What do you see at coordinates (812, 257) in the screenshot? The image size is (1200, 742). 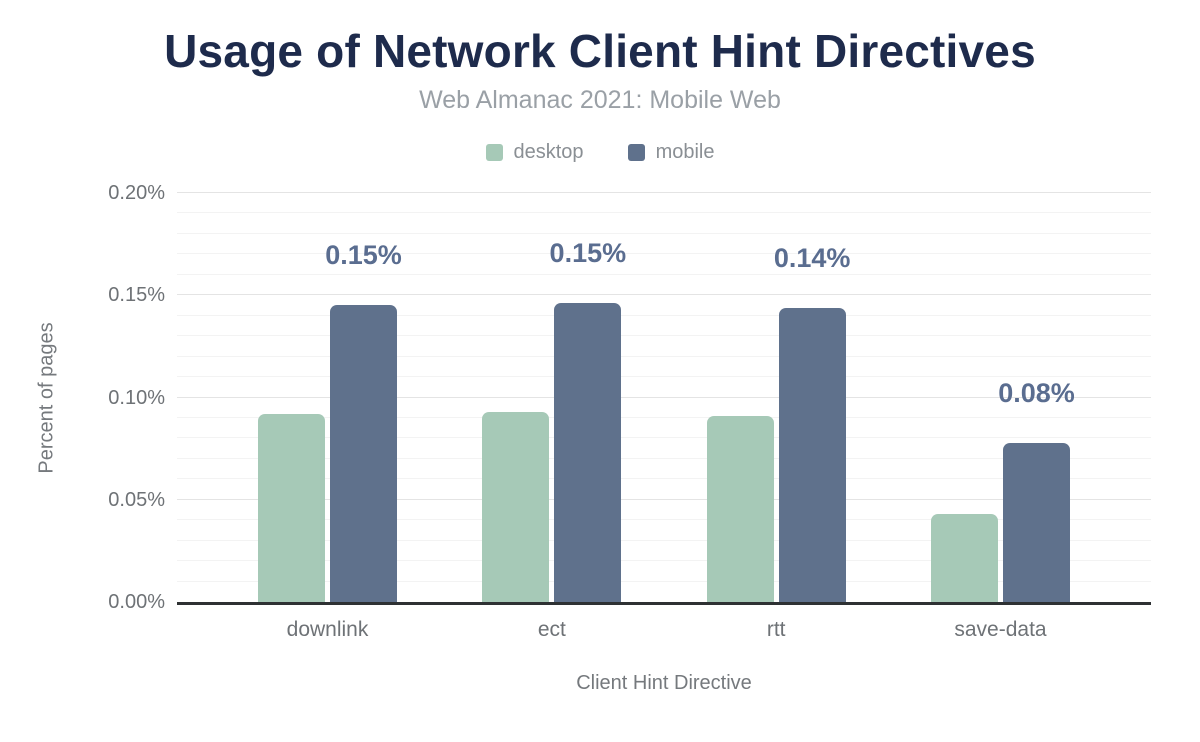 I see `data-label-mobile-rtt: 0.14%` at bounding box center [812, 257].